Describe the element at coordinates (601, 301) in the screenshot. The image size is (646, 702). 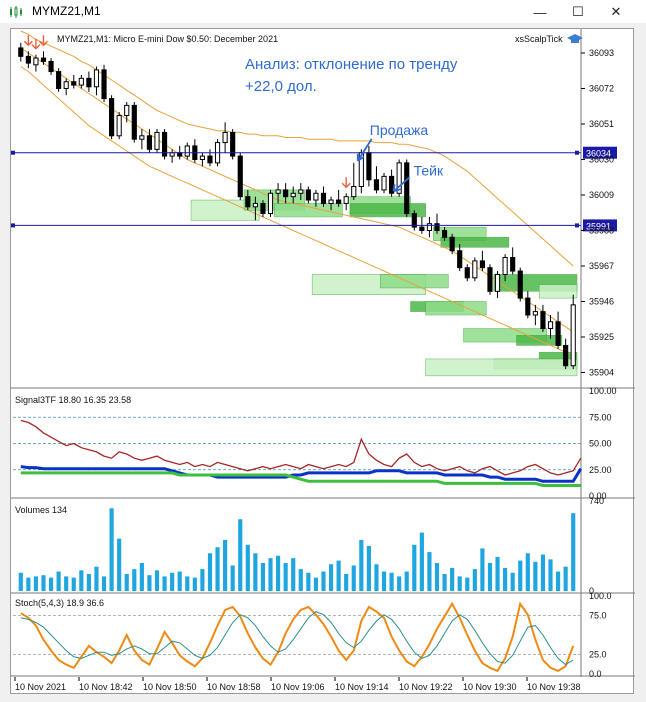
I see `price-tick-label: 35946` at that location.